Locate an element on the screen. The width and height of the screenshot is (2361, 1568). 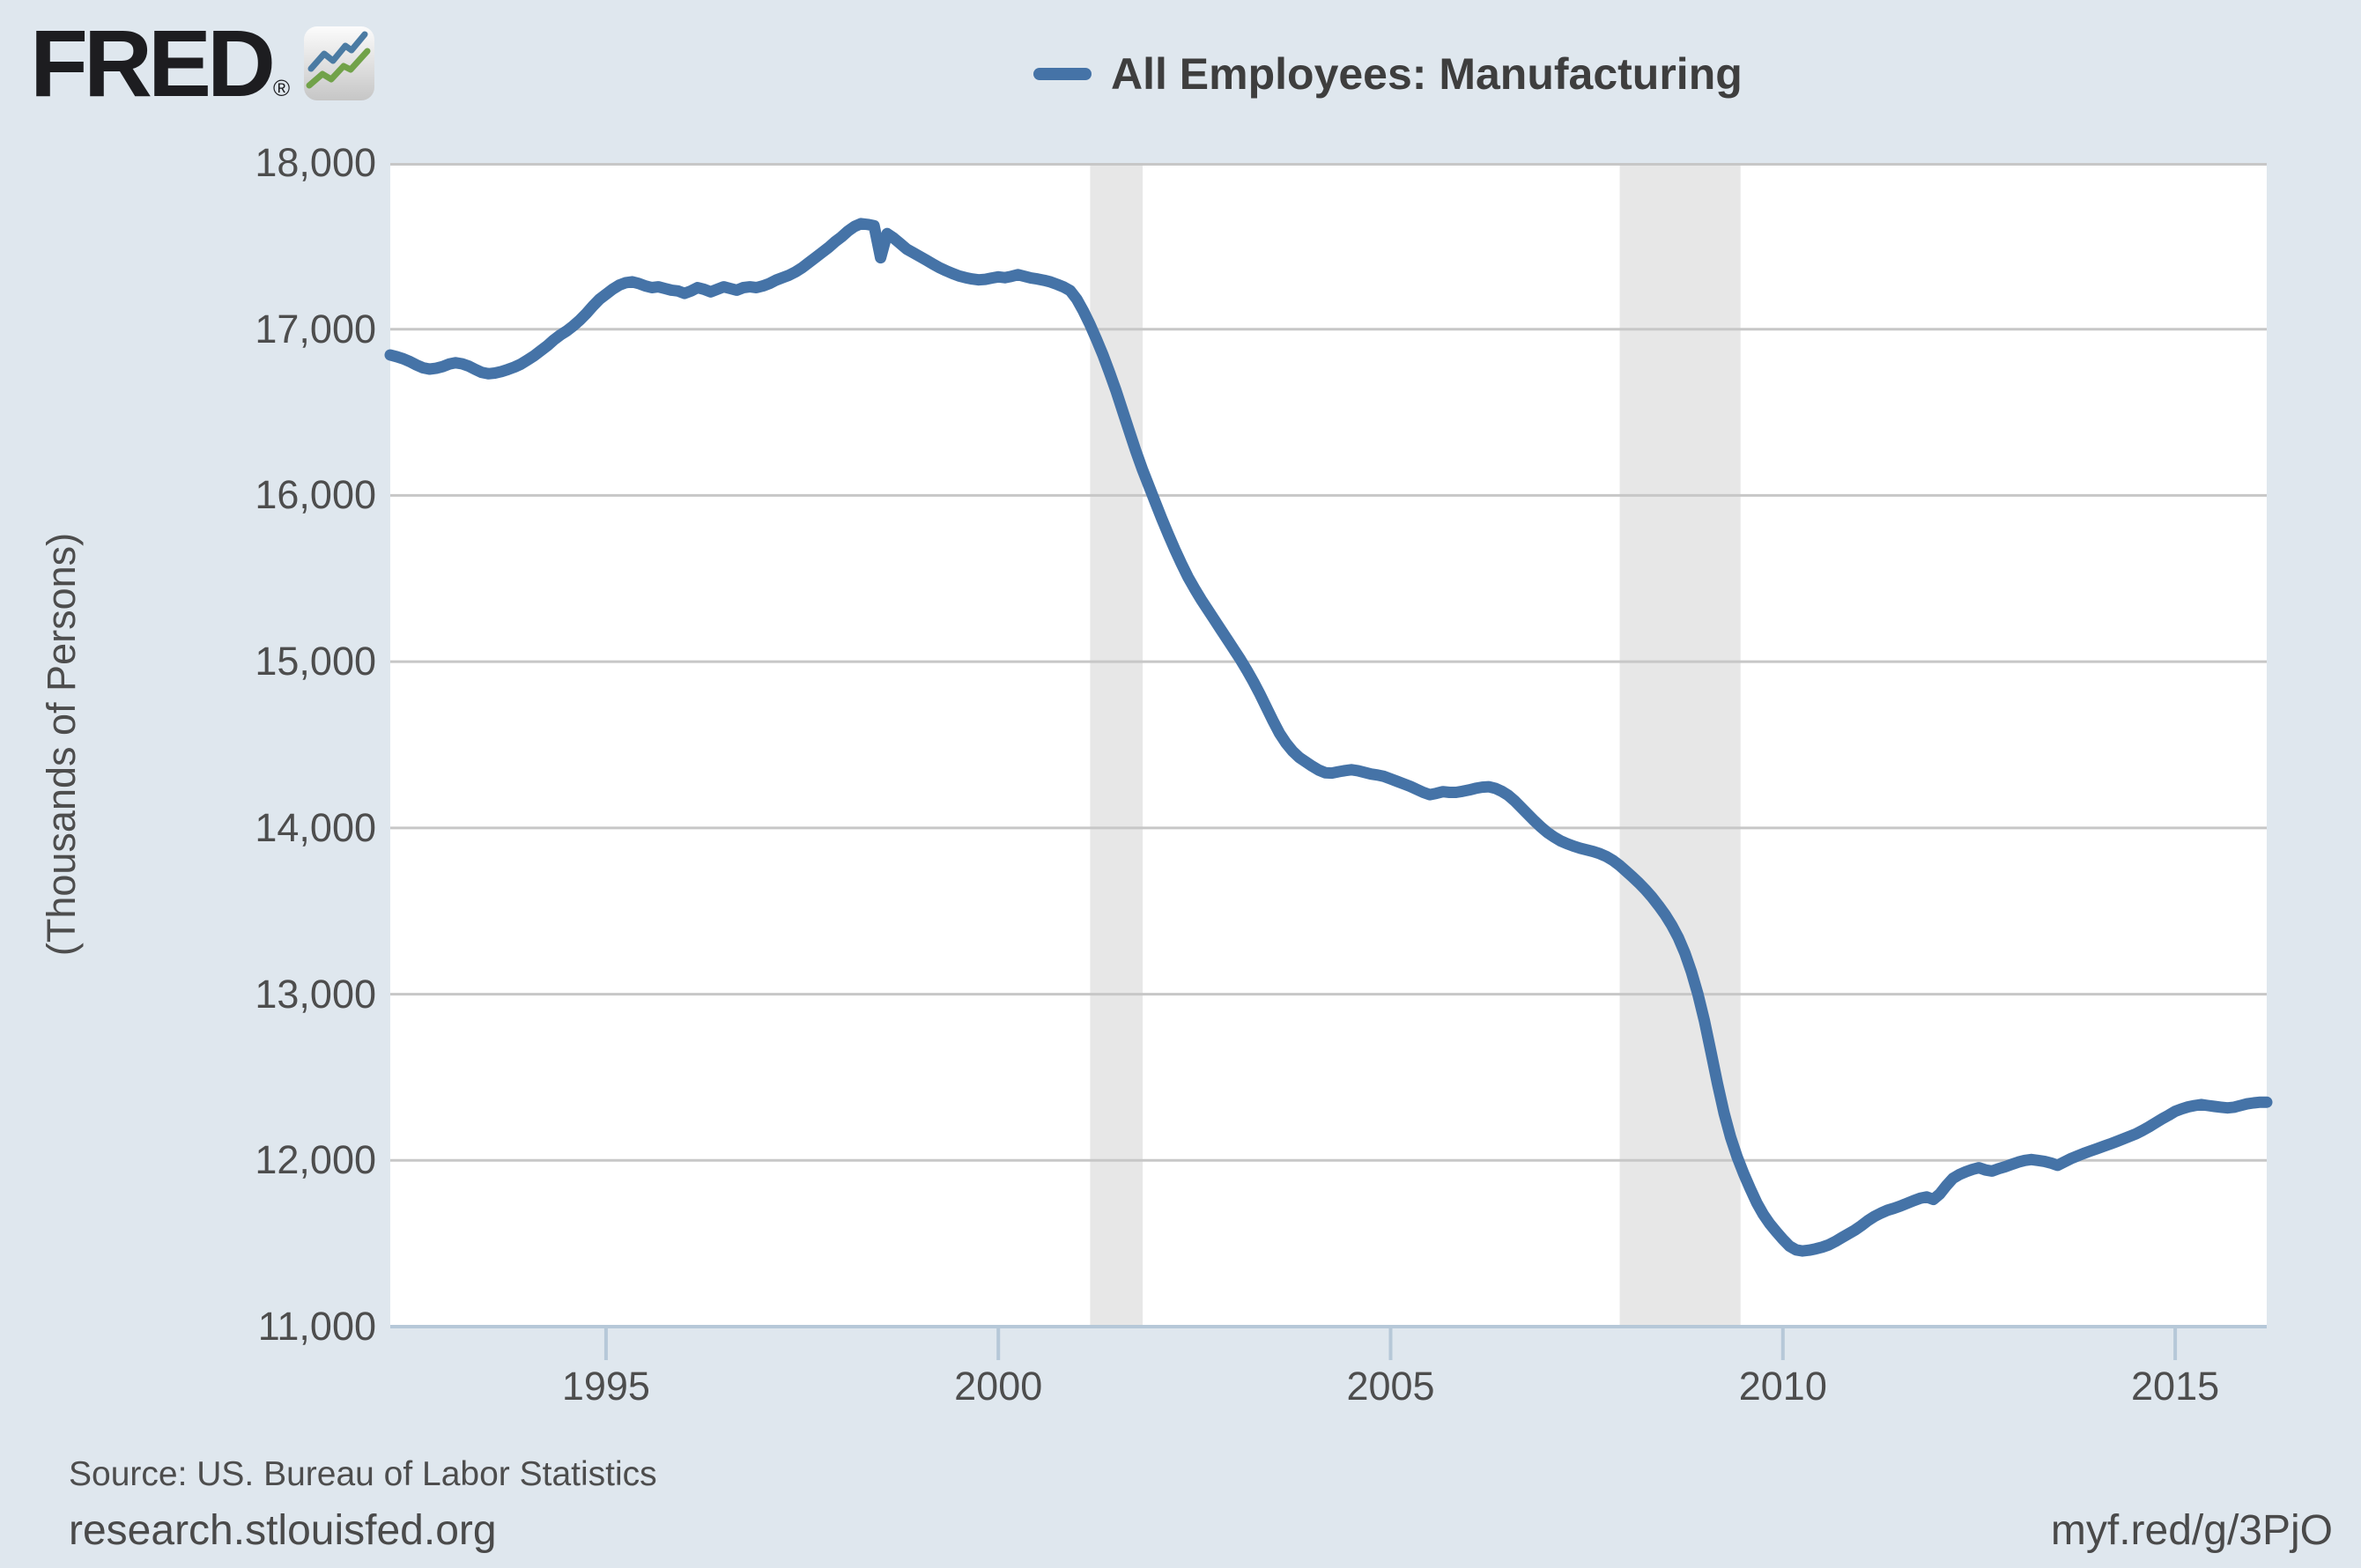
legend: All Employees: Manufacturing is located at coordinates (1388, 74).